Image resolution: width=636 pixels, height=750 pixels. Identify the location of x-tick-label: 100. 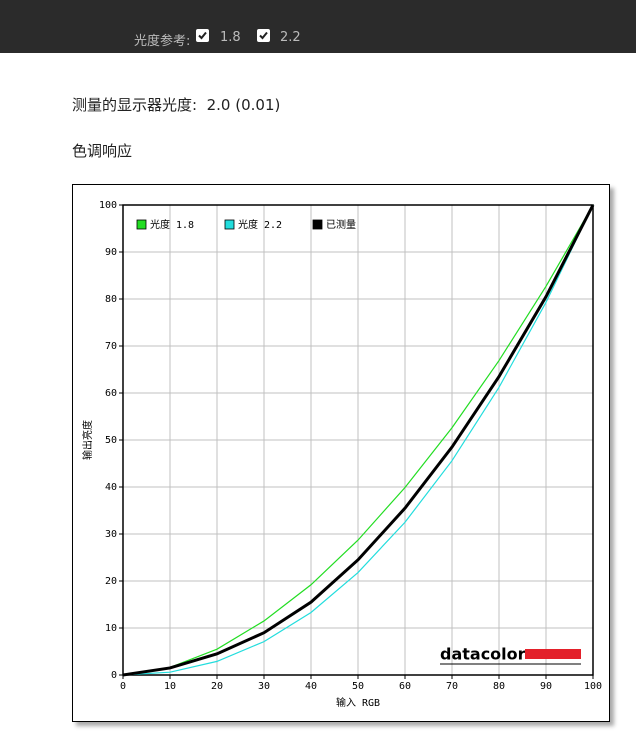
(593, 686).